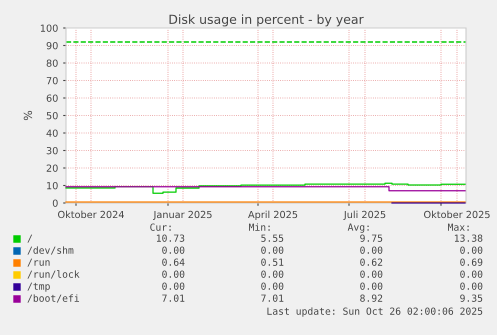 The width and height of the screenshot is (497, 335). Describe the element at coordinates (457, 214) in the screenshot. I see `x-tick-label: Oktober 2025` at that location.